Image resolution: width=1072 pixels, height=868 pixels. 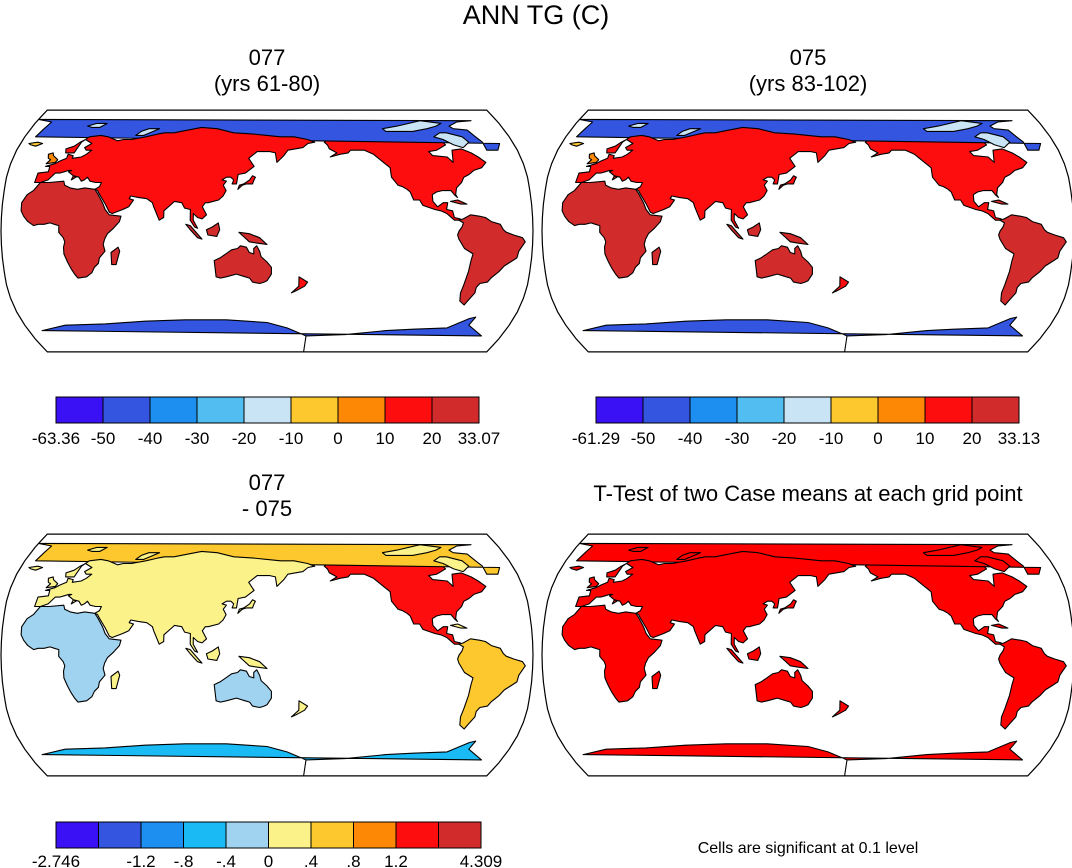 I want to click on colorbar-label: 0, so click(x=877, y=438).